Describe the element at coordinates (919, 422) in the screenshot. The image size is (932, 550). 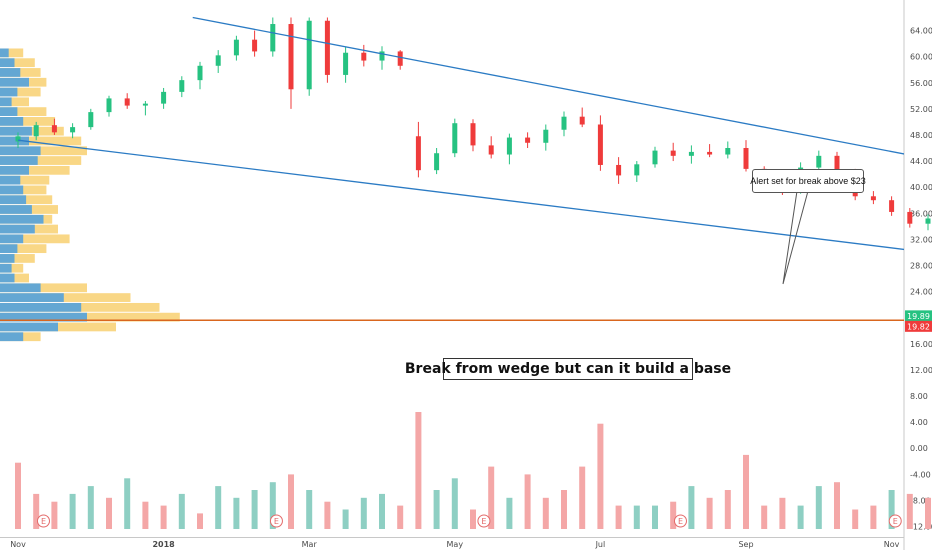
I see `price-tick-label: 4.00` at that location.